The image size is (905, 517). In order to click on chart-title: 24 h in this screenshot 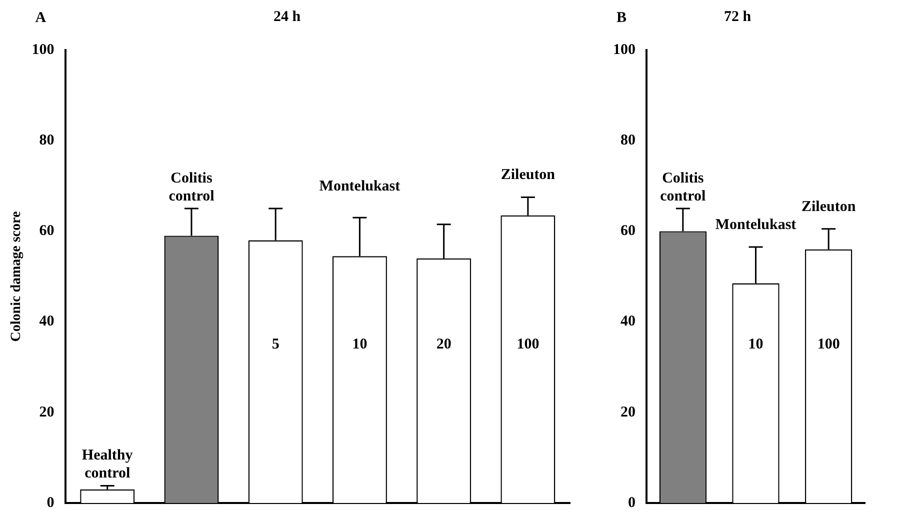, I will do `click(287, 16)`.